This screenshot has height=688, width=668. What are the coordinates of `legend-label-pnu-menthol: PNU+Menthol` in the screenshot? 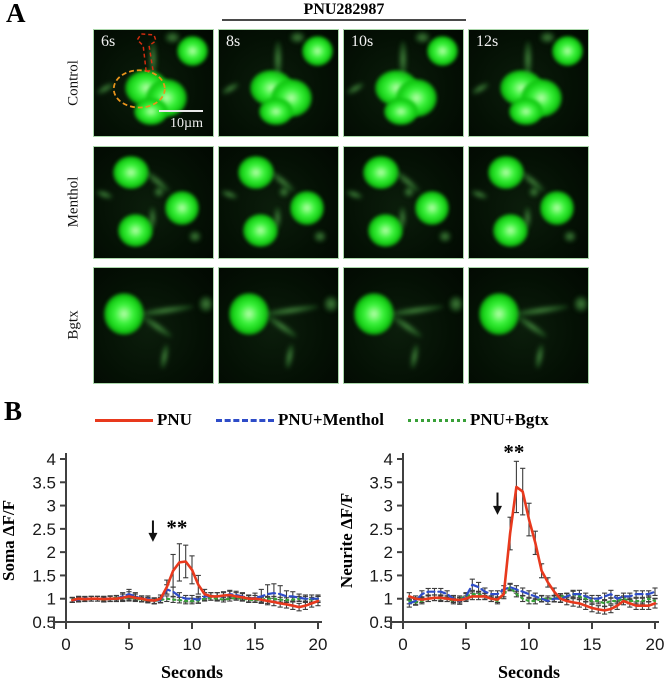 It's located at (330, 419).